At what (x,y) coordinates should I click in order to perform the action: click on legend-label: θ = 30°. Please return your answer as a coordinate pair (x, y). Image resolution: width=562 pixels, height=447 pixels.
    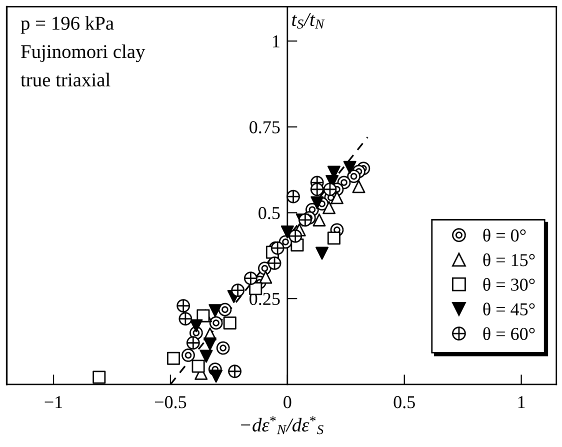
    Looking at the image, I should click on (509, 284).